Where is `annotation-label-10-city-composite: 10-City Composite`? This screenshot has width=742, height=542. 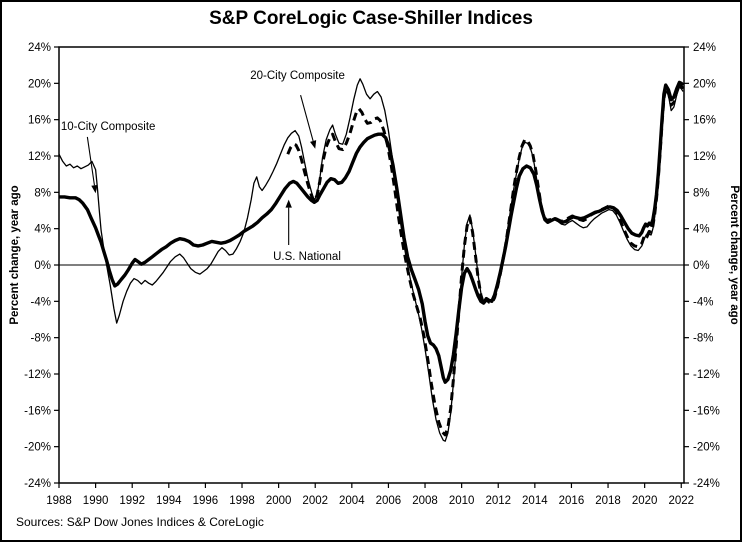
annotation-label-10-city-composite: 10-City Composite is located at coordinates (108, 127).